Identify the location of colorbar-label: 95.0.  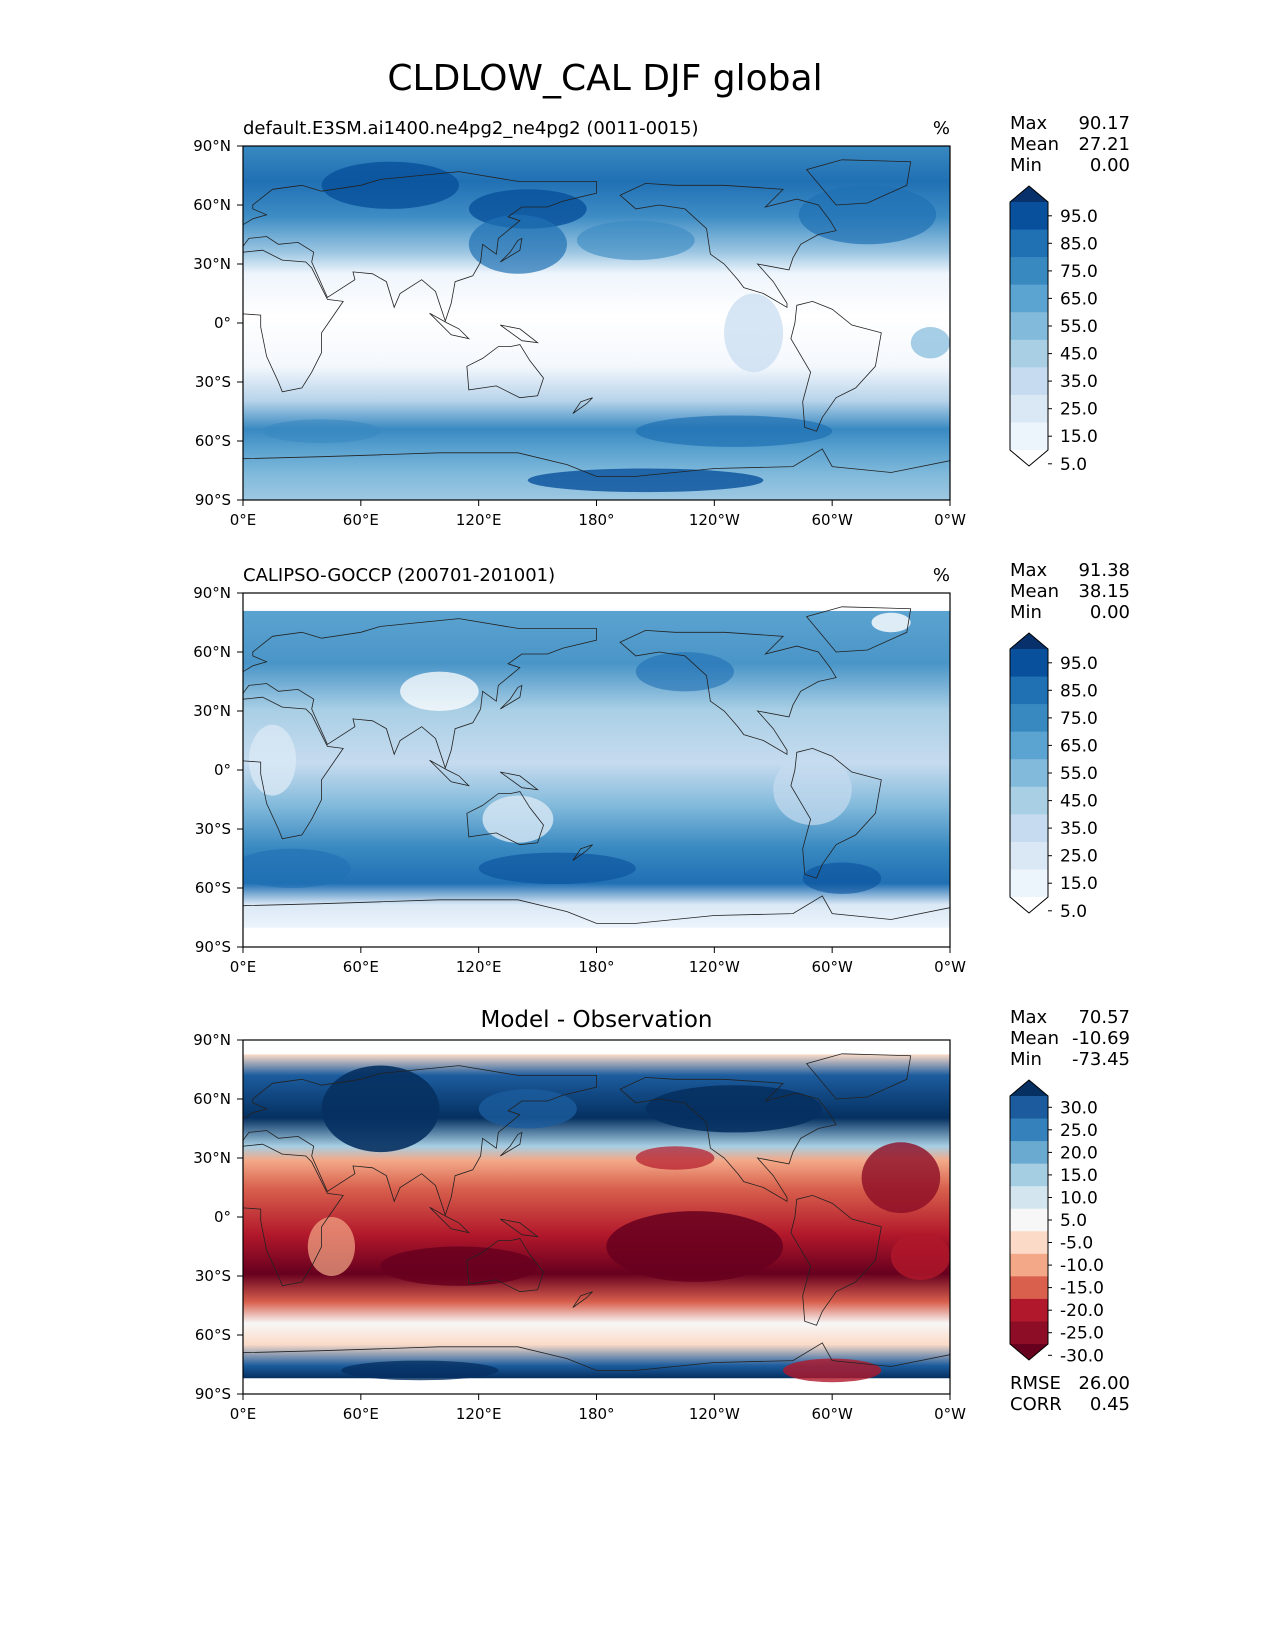
(1079, 217).